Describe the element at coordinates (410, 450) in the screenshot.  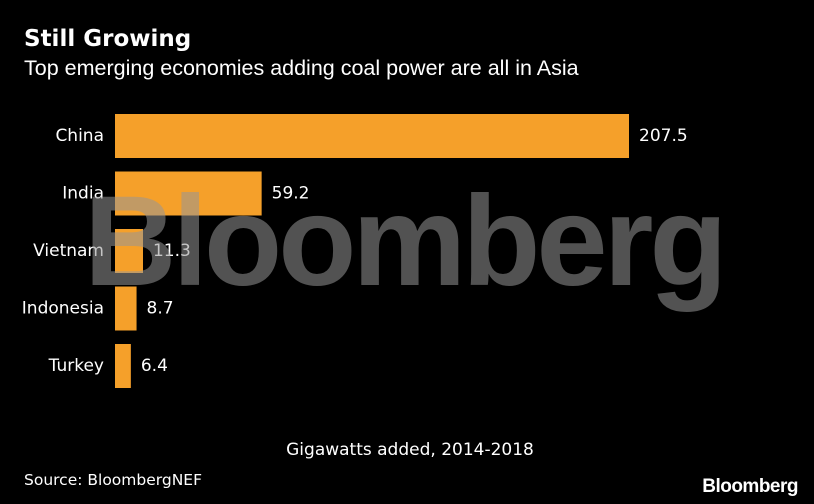
I see `x-axis-label: Gigawatts added, 2014-2018` at that location.